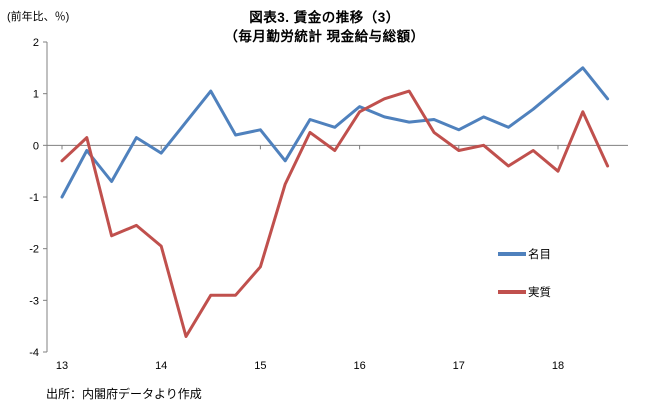 This screenshot has height=411, width=649. What do you see at coordinates (524, 273) in the screenshot?
I see `legend: 名目 実質` at bounding box center [524, 273].